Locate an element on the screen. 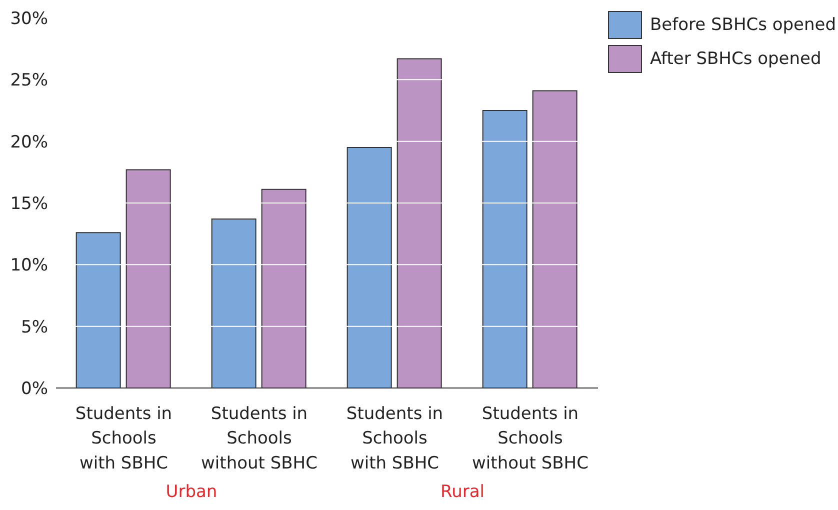 This screenshot has width=838, height=510. y-tick-label: 30% is located at coordinates (29, 19).